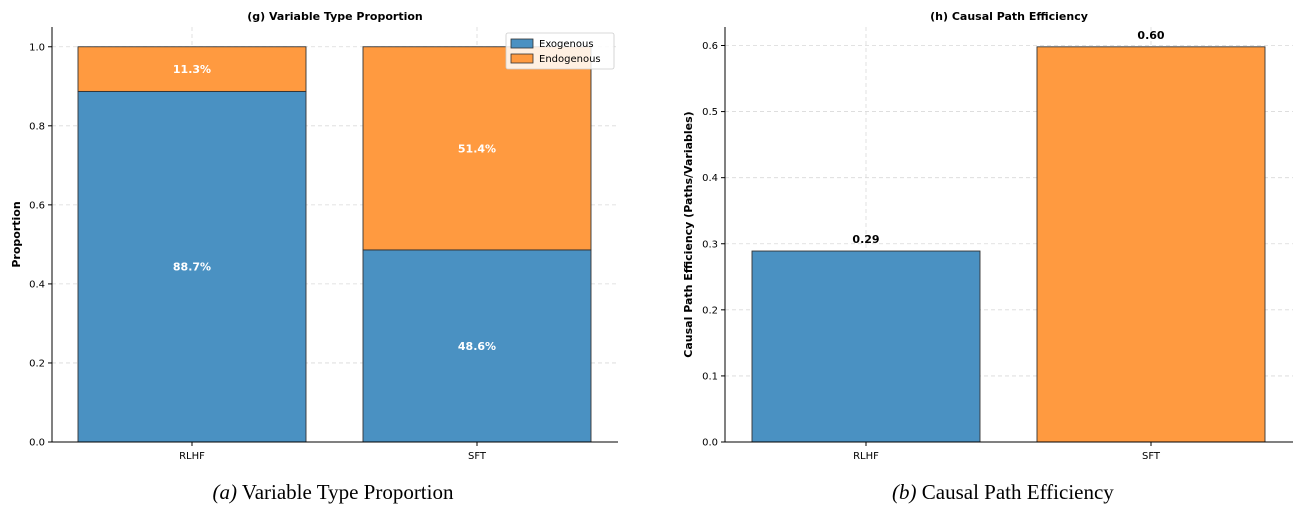 The height and width of the screenshot is (512, 1293). Describe the element at coordinates (904, 492) in the screenshot. I see `caption-b-prefix: (b)` at that location.